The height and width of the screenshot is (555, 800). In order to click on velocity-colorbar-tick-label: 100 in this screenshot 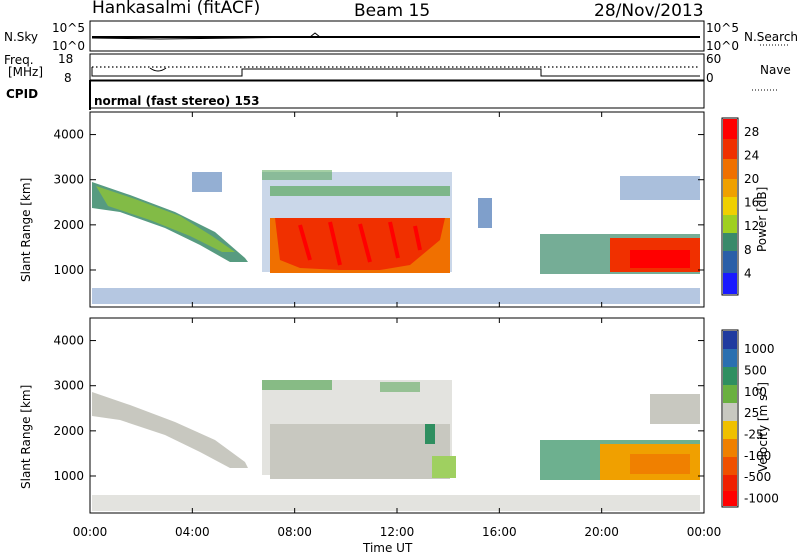, I will do `click(755, 392)`.